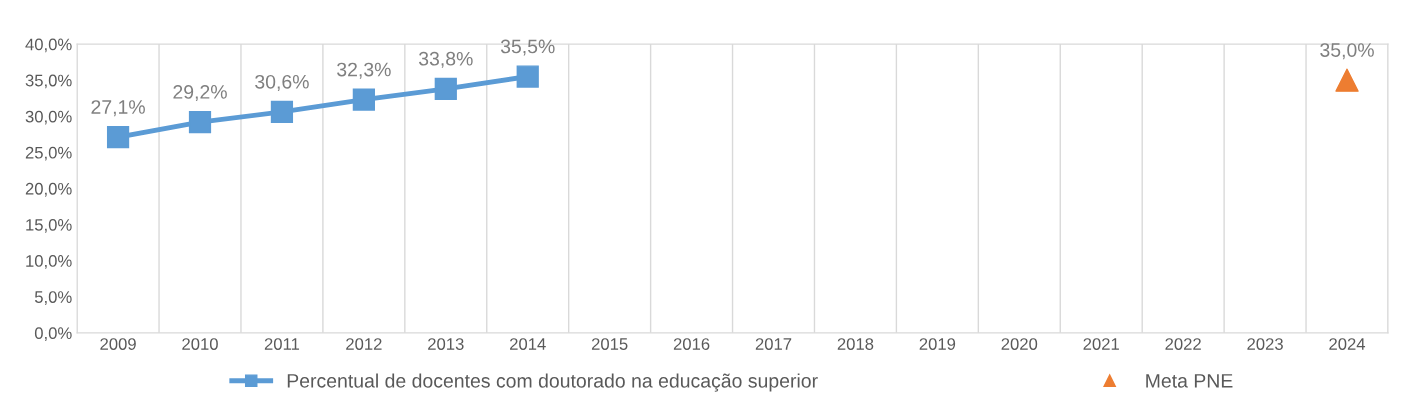  Describe the element at coordinates (48, 81) in the screenshot. I see `y-tick-label: 35,0%` at that location.